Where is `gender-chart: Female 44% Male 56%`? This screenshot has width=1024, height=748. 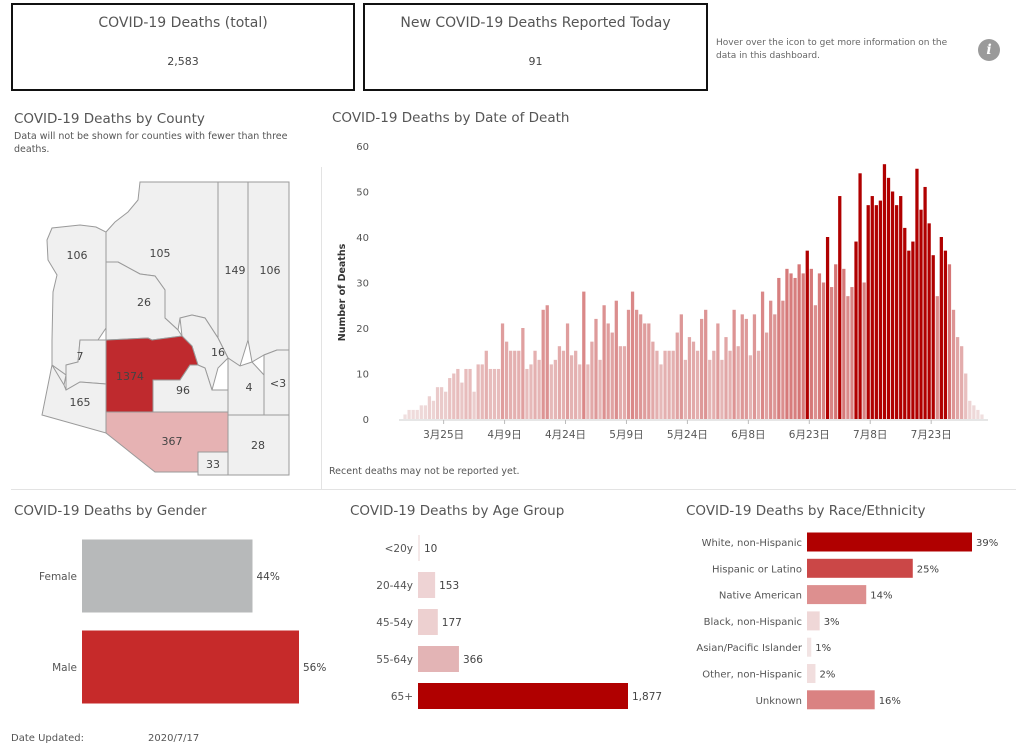 gender-chart: Female 44% Male 56% is located at coordinates (182, 621).